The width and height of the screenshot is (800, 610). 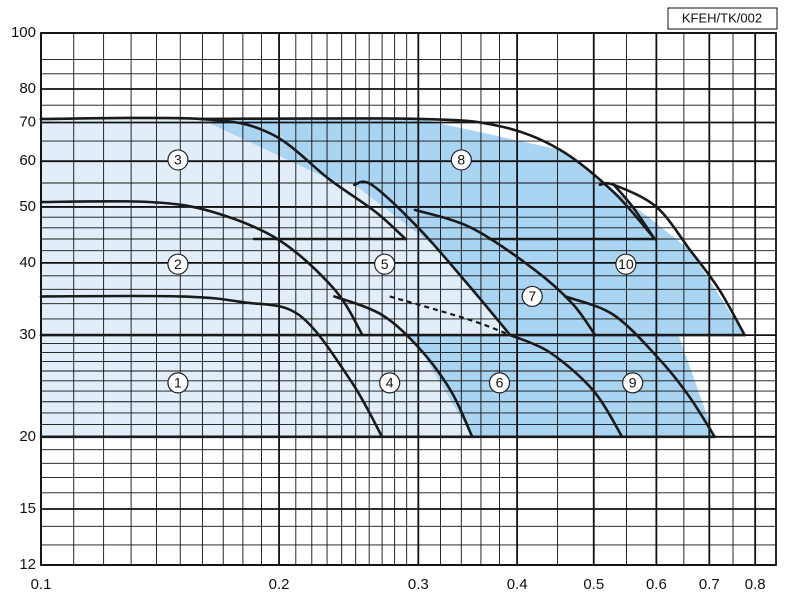 I want to click on y-tick-label: 20, so click(x=27, y=436).